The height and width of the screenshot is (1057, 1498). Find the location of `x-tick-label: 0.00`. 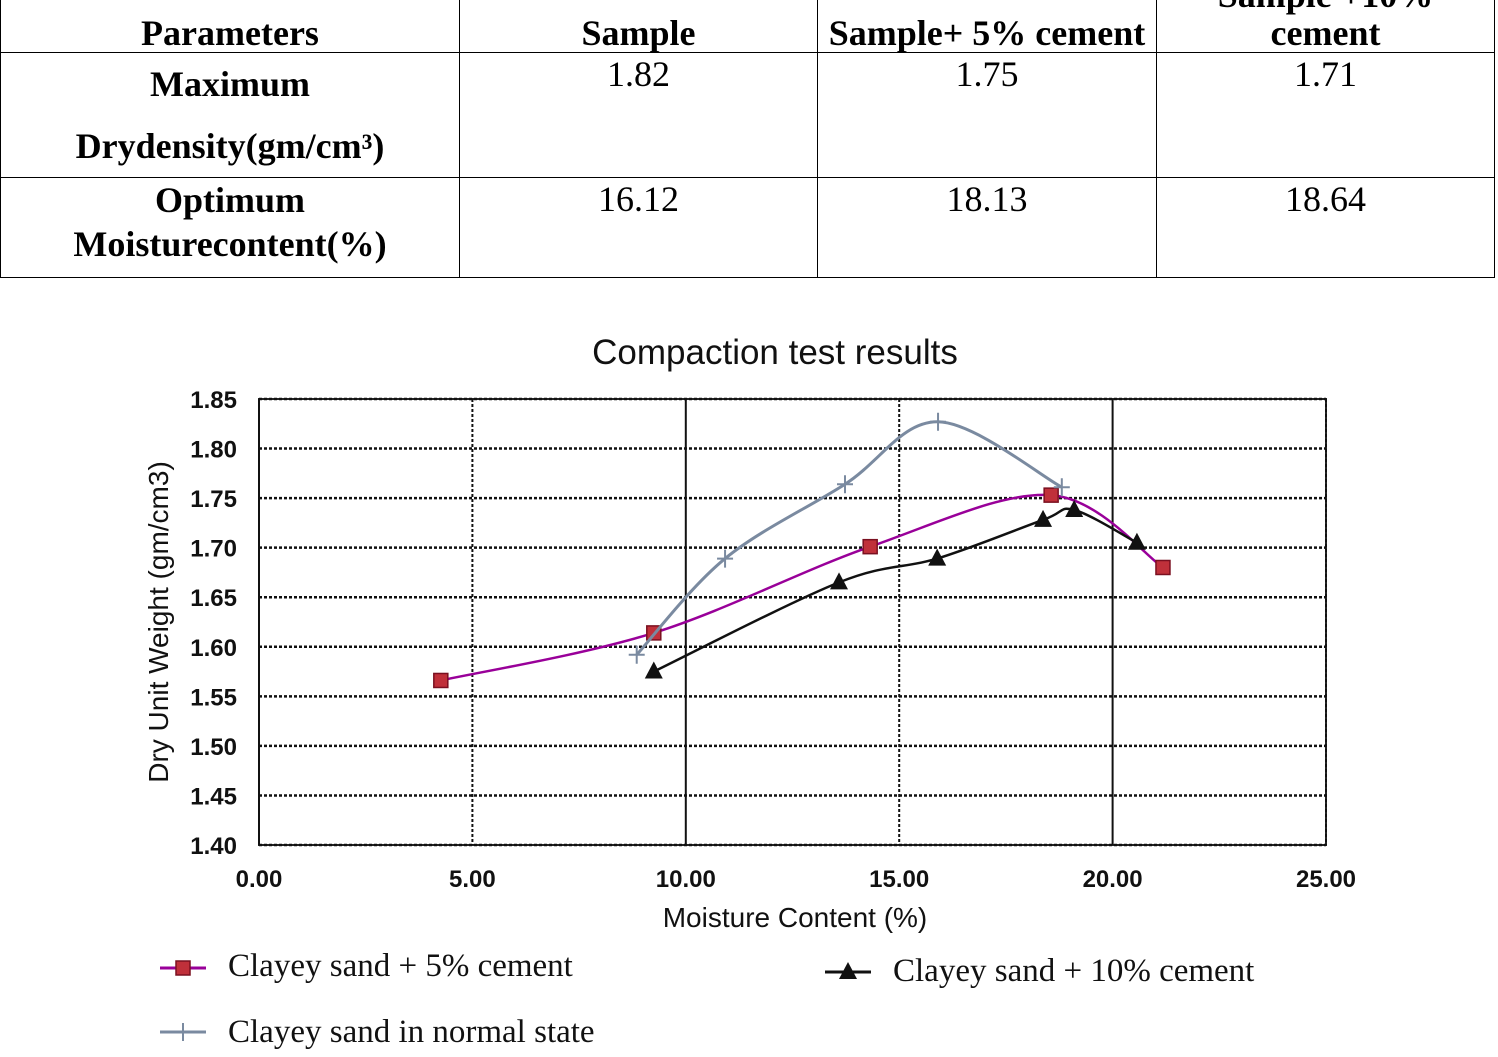

x-tick-label: 0.00 is located at coordinates (259, 879).